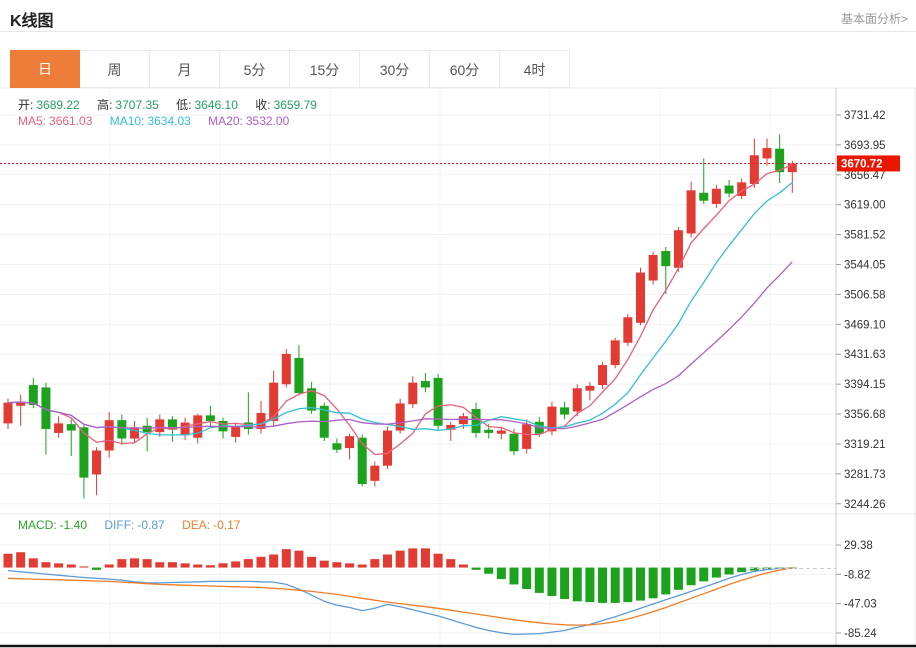 The image size is (916, 648). What do you see at coordinates (128, 105) in the screenshot?
I see `high-info: 高: 3707.35` at bounding box center [128, 105].